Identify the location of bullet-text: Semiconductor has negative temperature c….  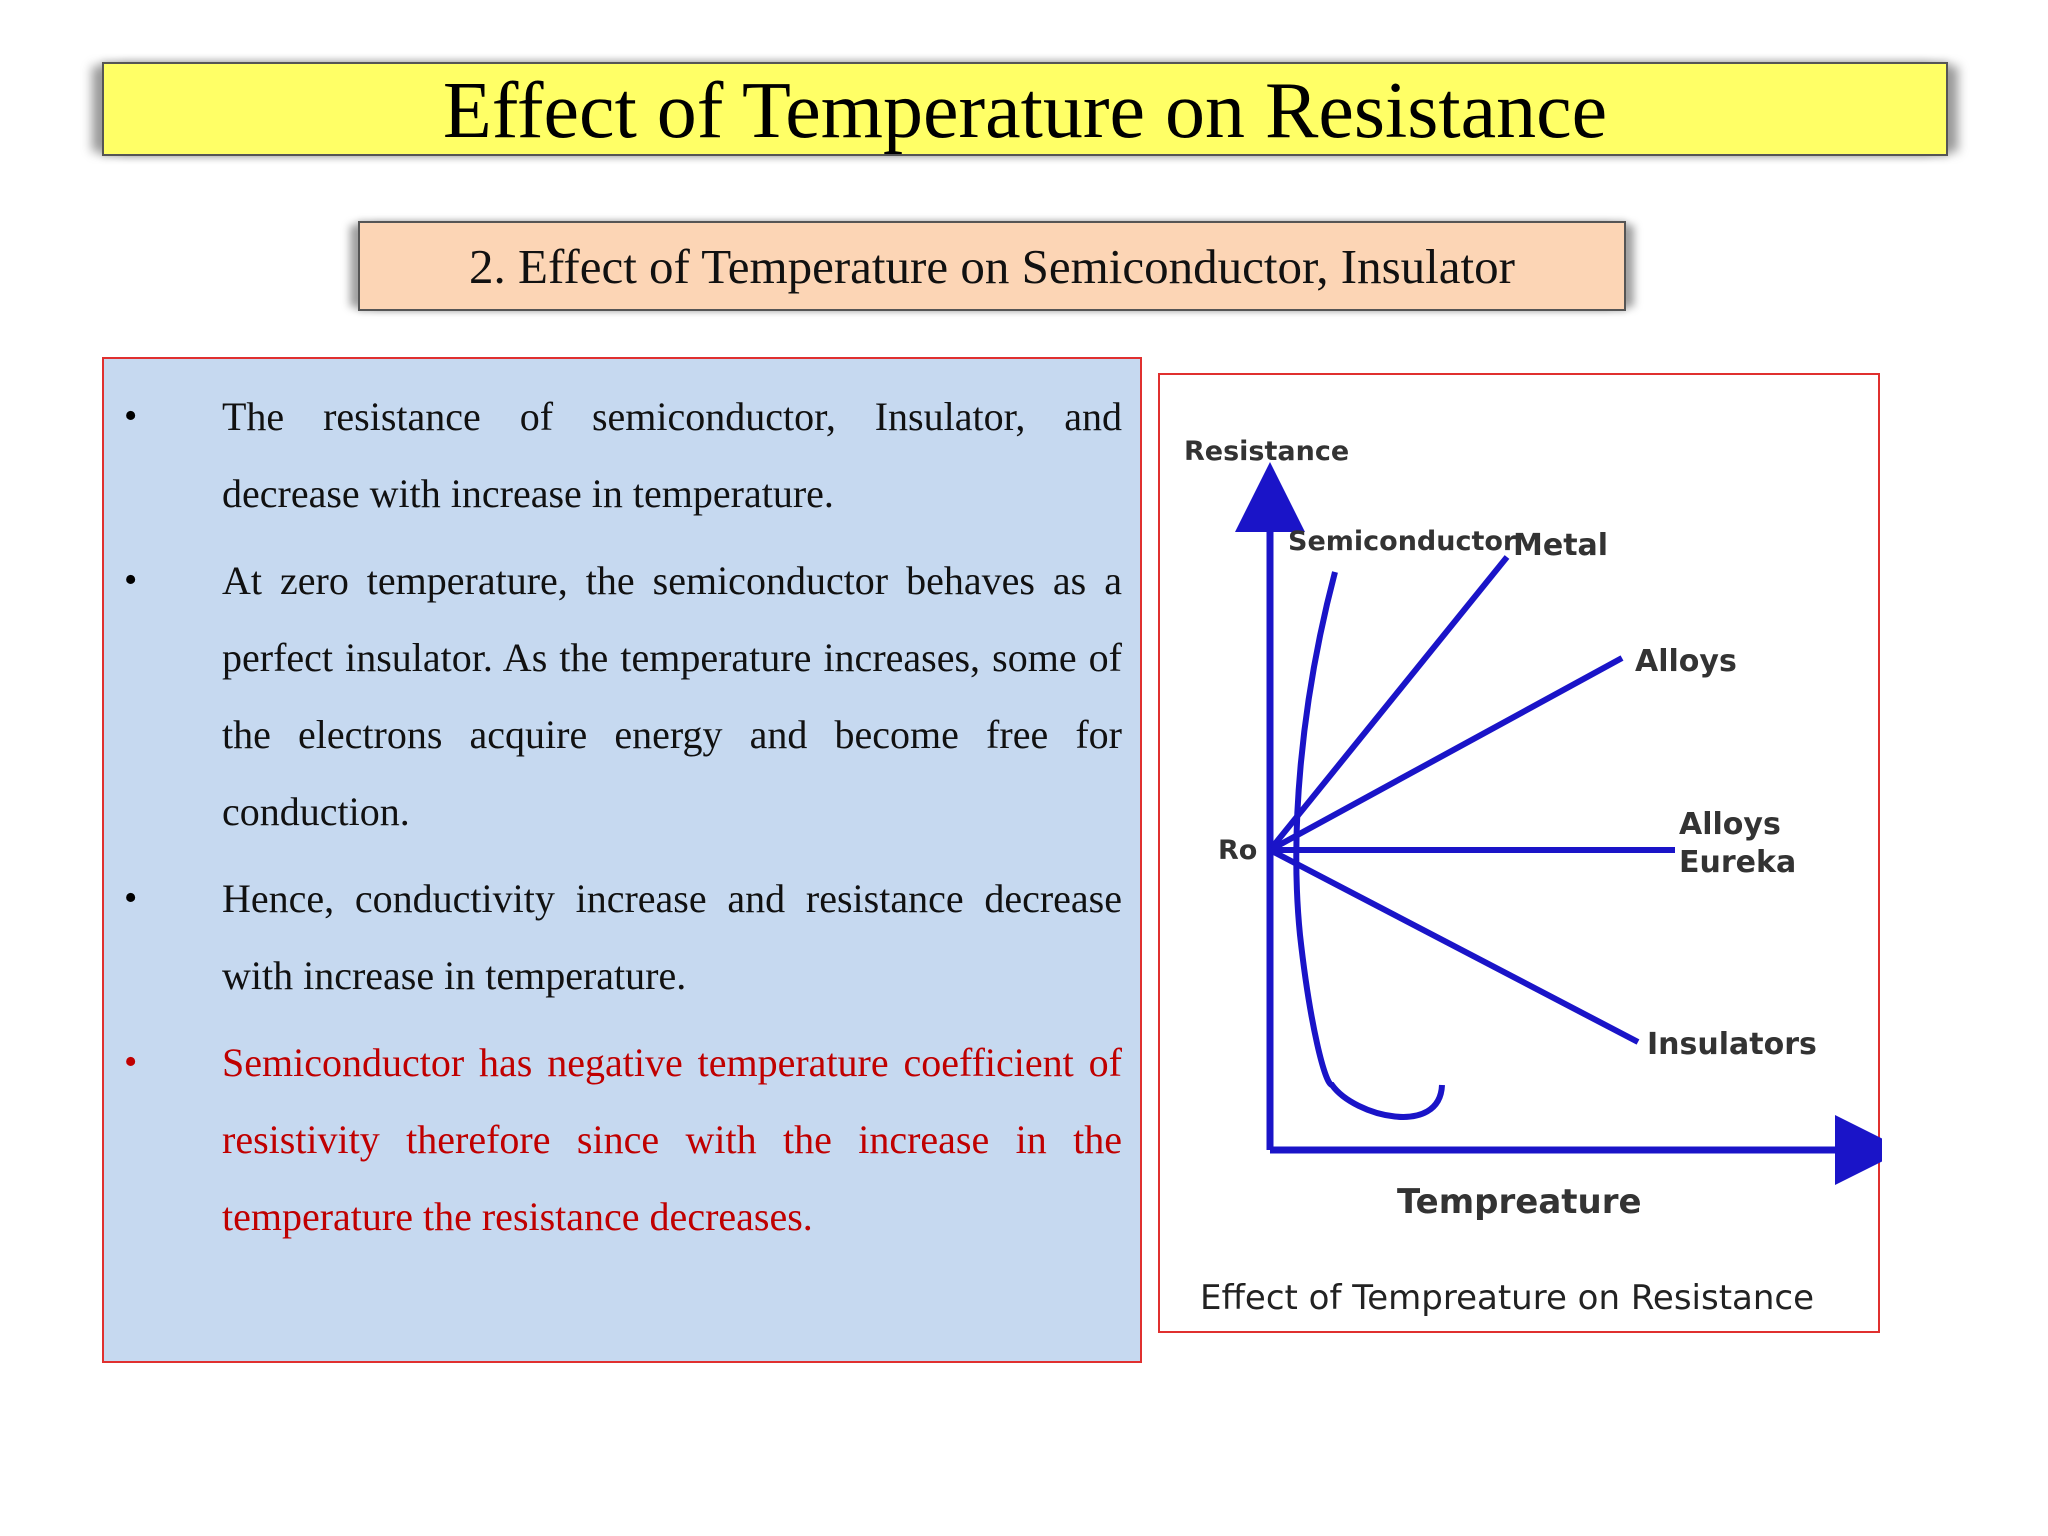
(672, 1139).